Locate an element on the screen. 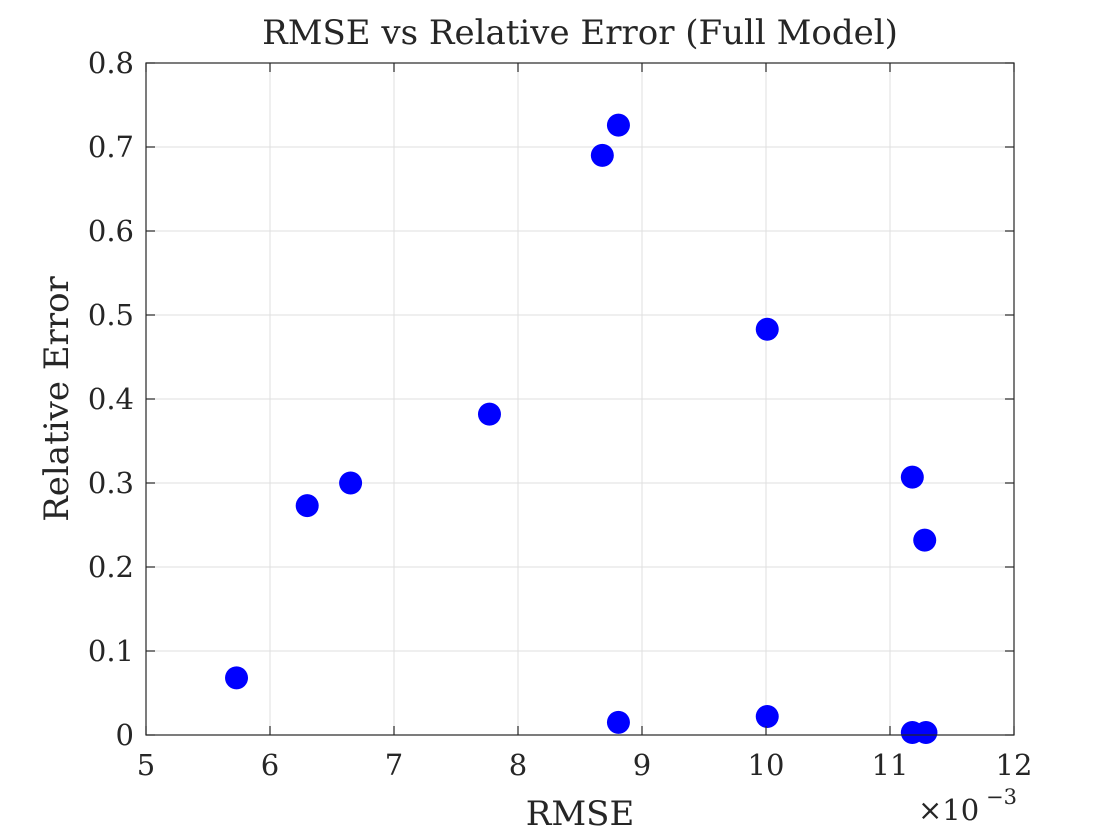 Image resolution: width=1120 pixels, height=840 pixels. x-tick-label: 8 is located at coordinates (518, 765).